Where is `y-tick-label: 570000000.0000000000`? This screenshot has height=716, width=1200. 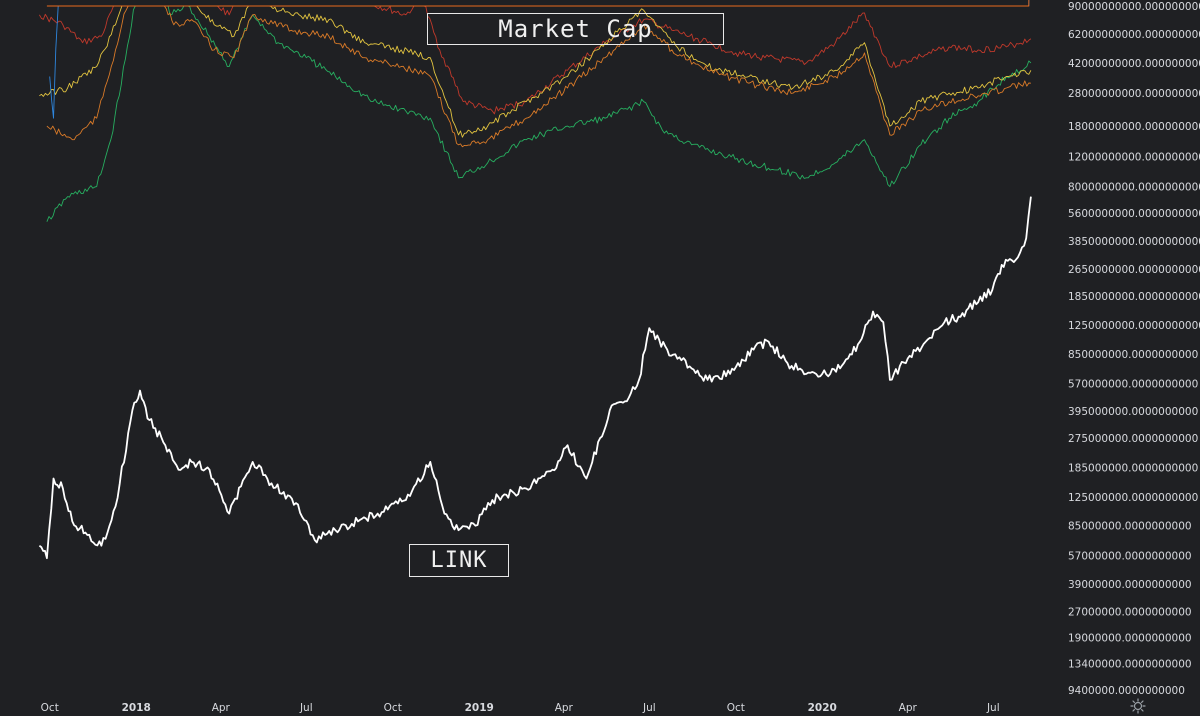
y-tick-label: 570000000.0000000000 is located at coordinates (1133, 385).